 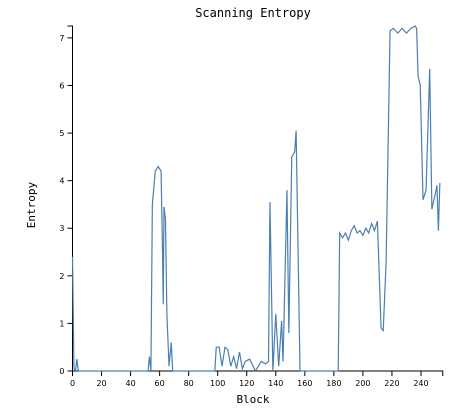 What do you see at coordinates (61, 276) in the screenshot?
I see `y-tick-label: 2` at bounding box center [61, 276].